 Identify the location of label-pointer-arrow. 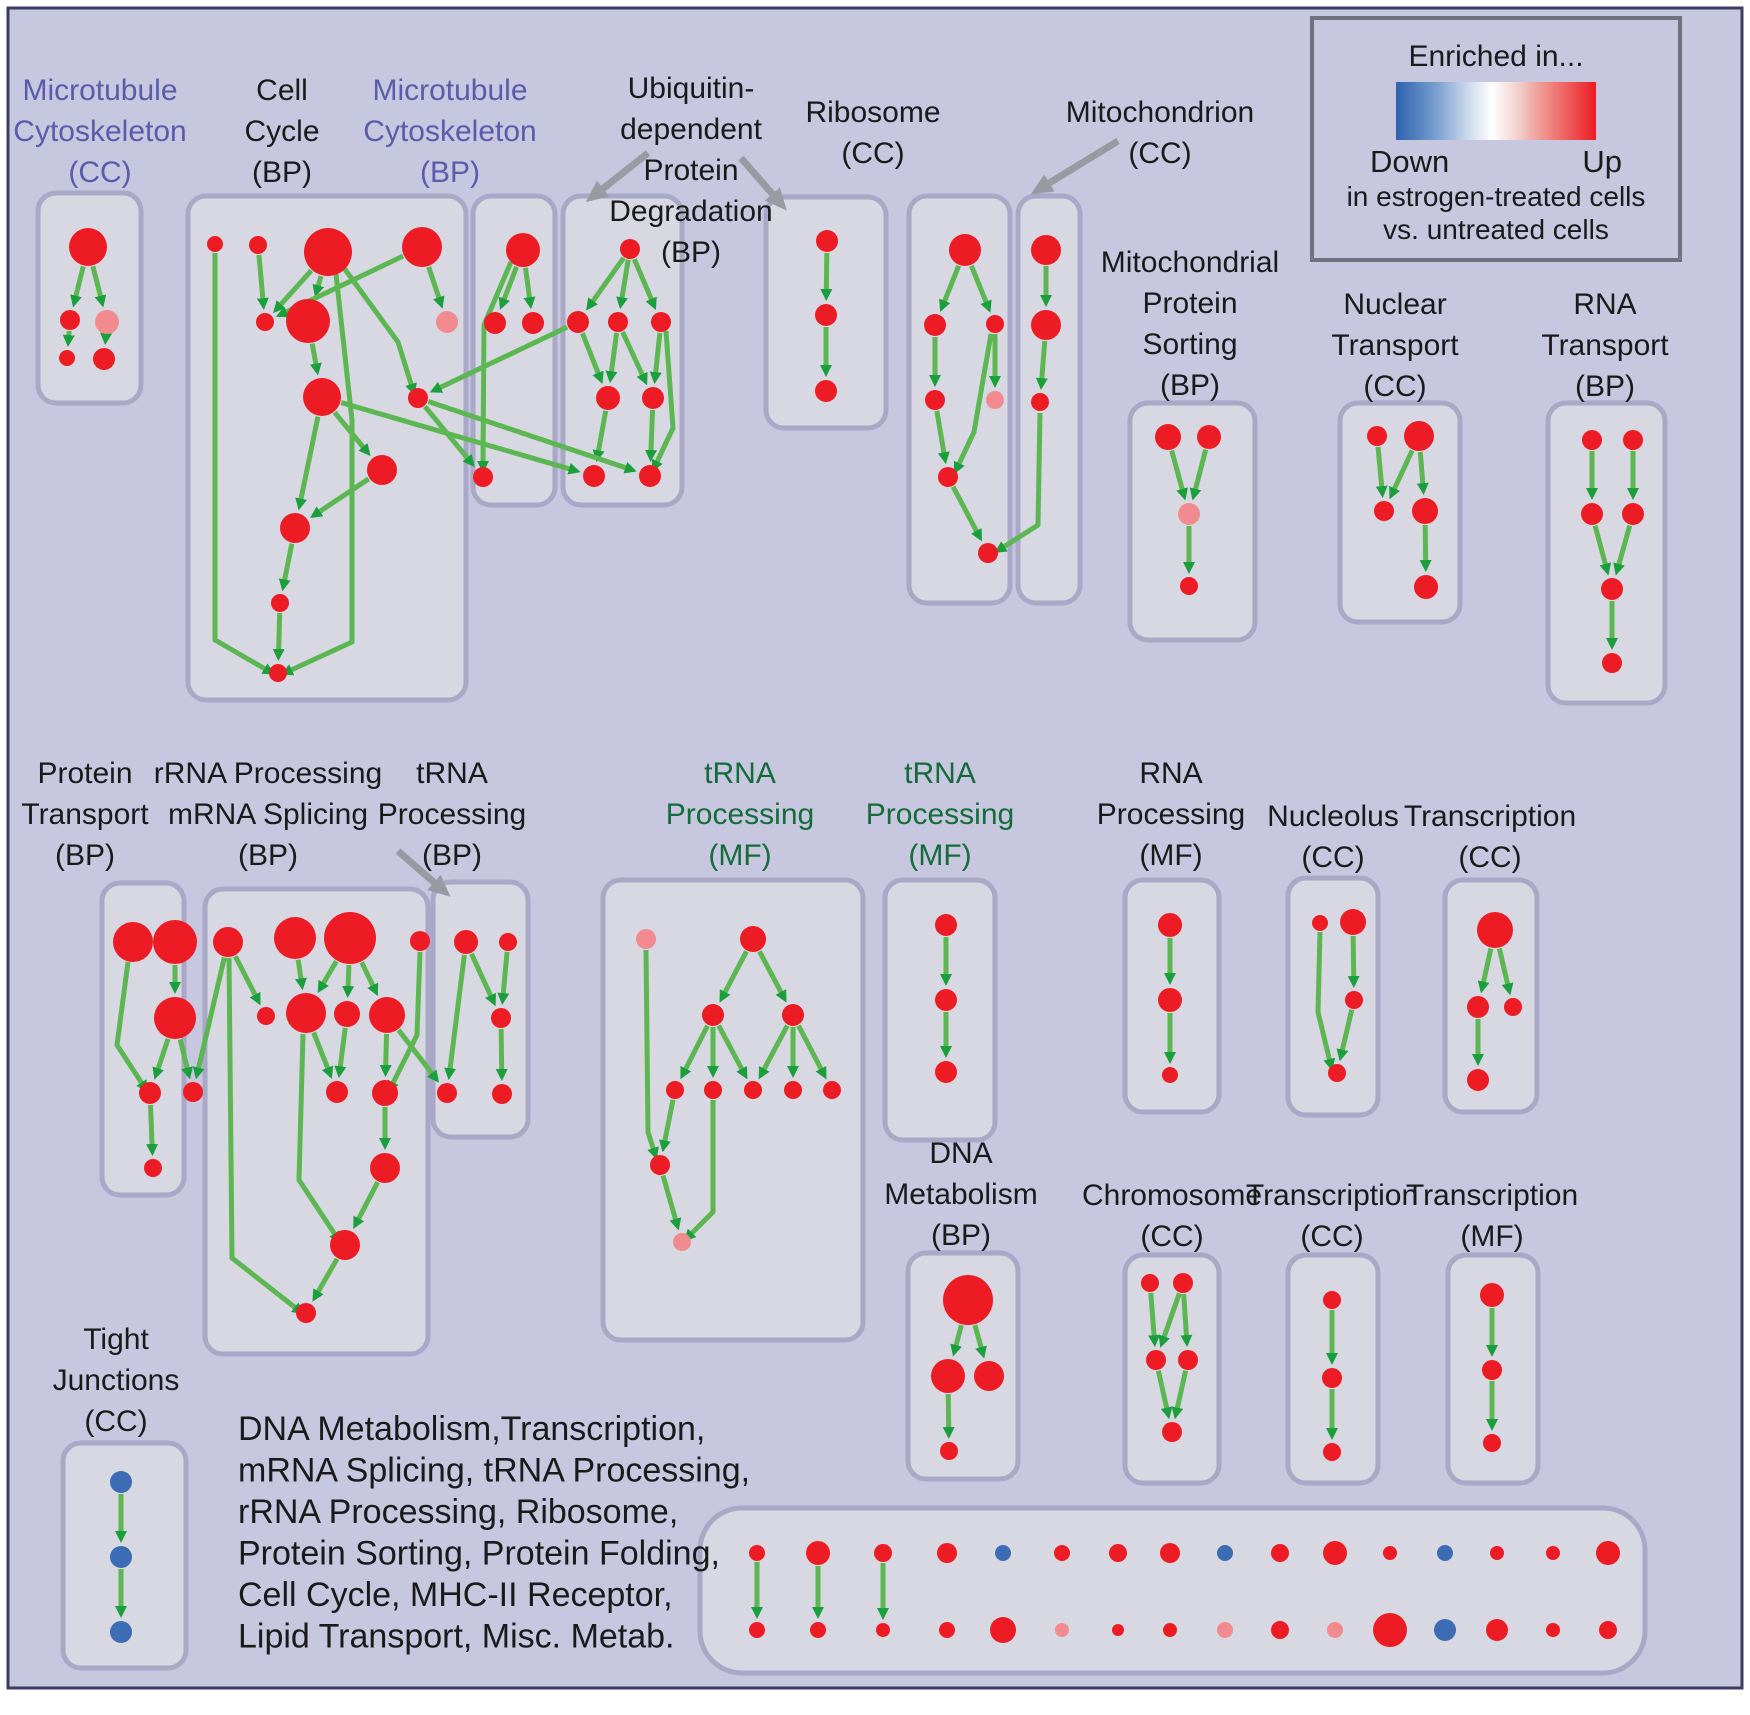
(762, 183).